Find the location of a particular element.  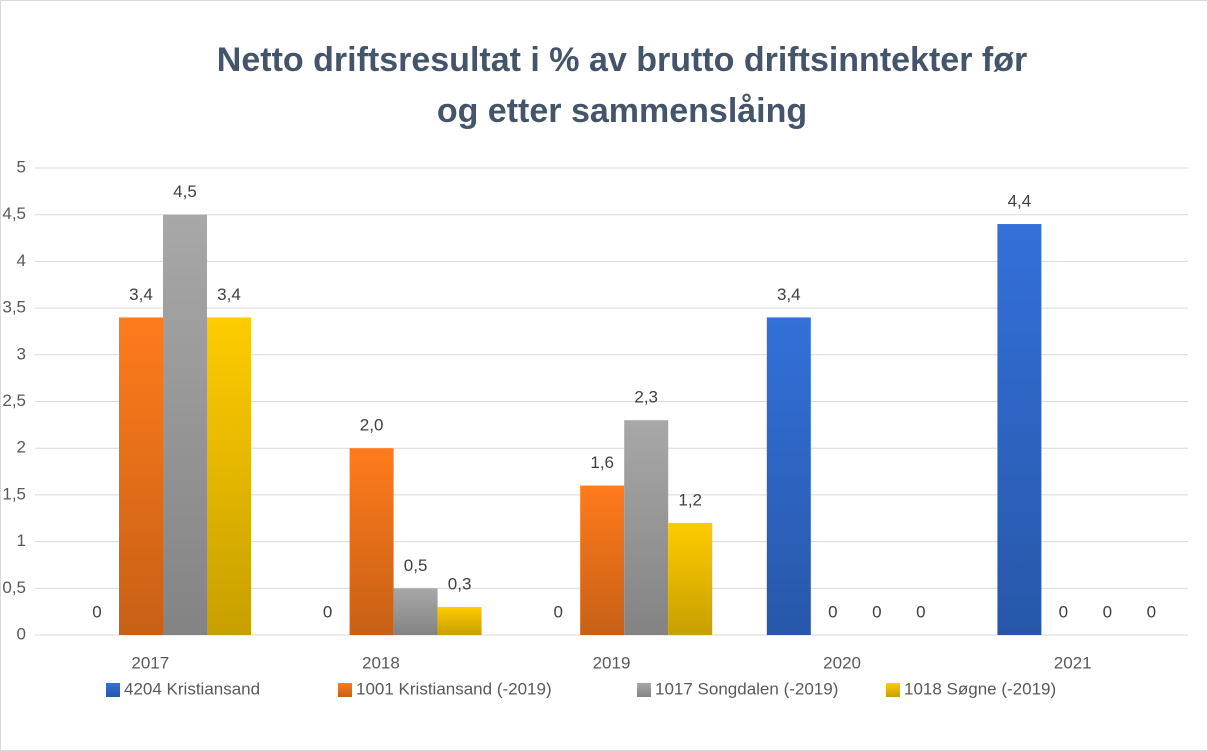

x-tick-label: 2019 is located at coordinates (612, 662).